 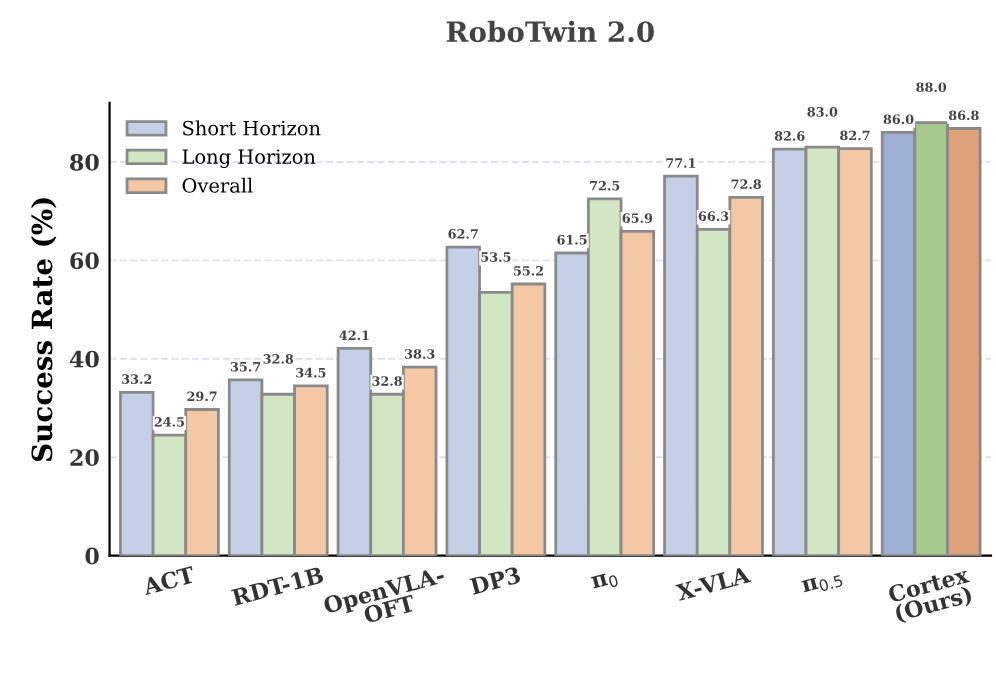 What do you see at coordinates (92, 556) in the screenshot?
I see `y-tick-label: 0` at bounding box center [92, 556].